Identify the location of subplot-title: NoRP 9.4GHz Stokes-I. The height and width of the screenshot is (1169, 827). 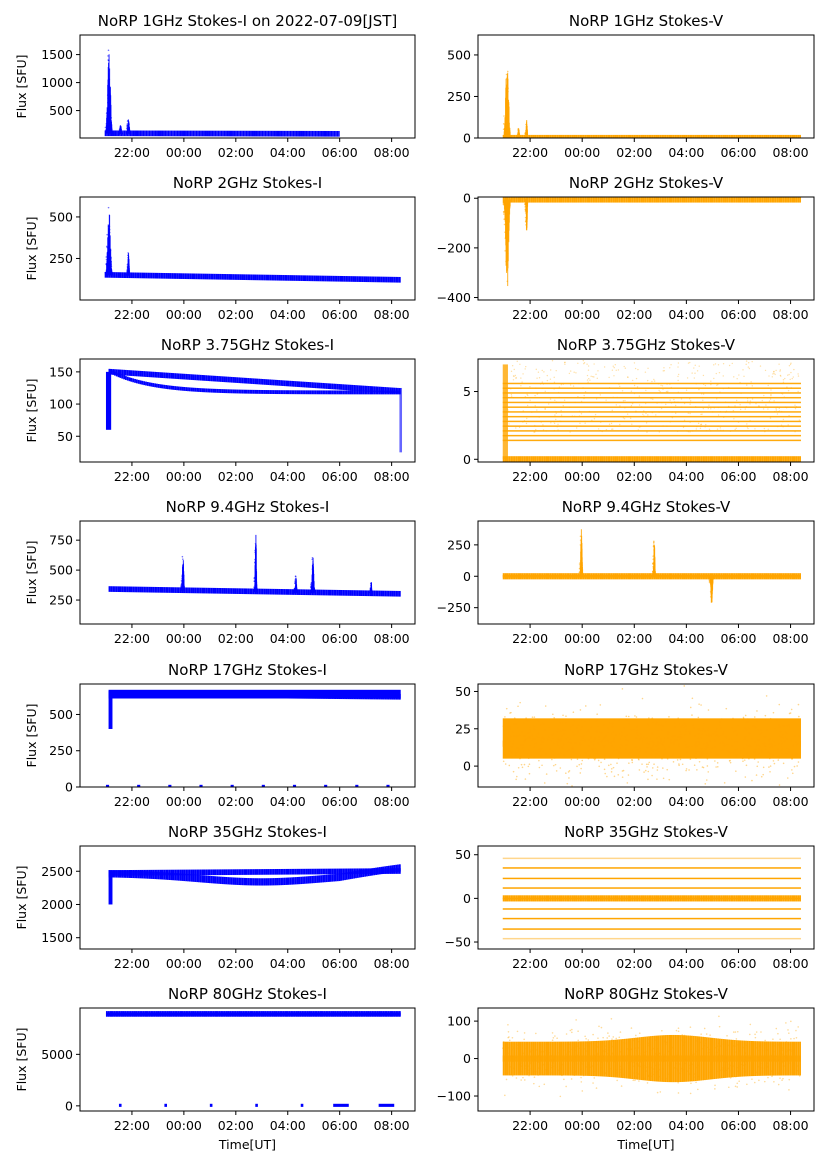
(248, 507).